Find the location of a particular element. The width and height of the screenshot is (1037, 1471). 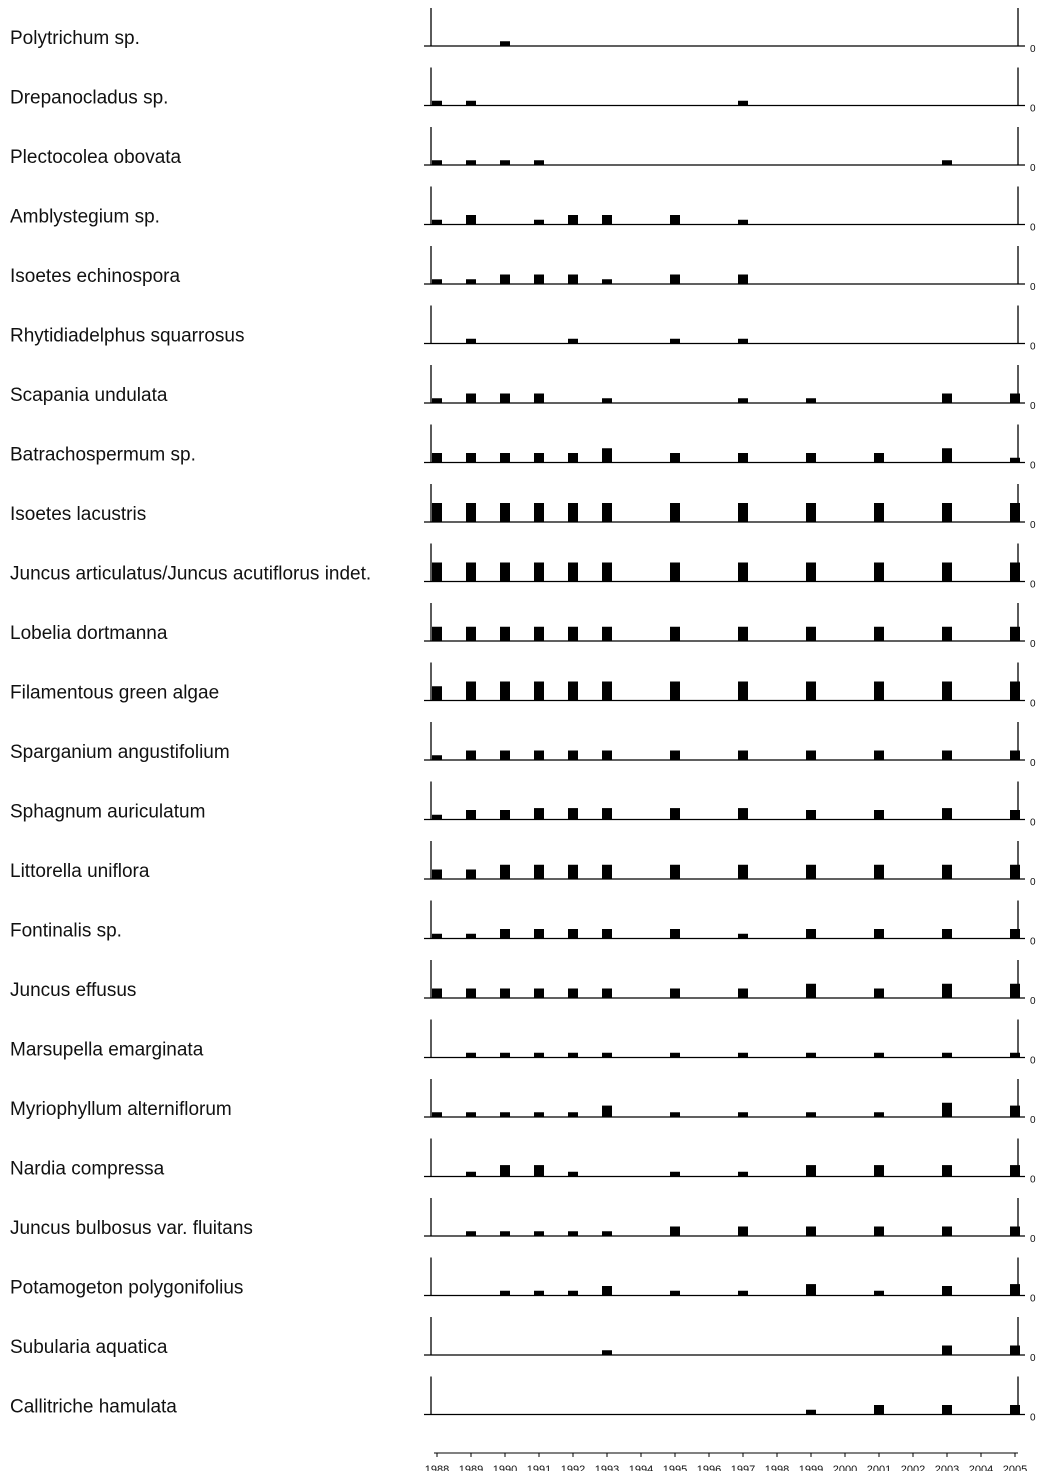

year-tick-label: 2003 is located at coordinates (947, 1467).